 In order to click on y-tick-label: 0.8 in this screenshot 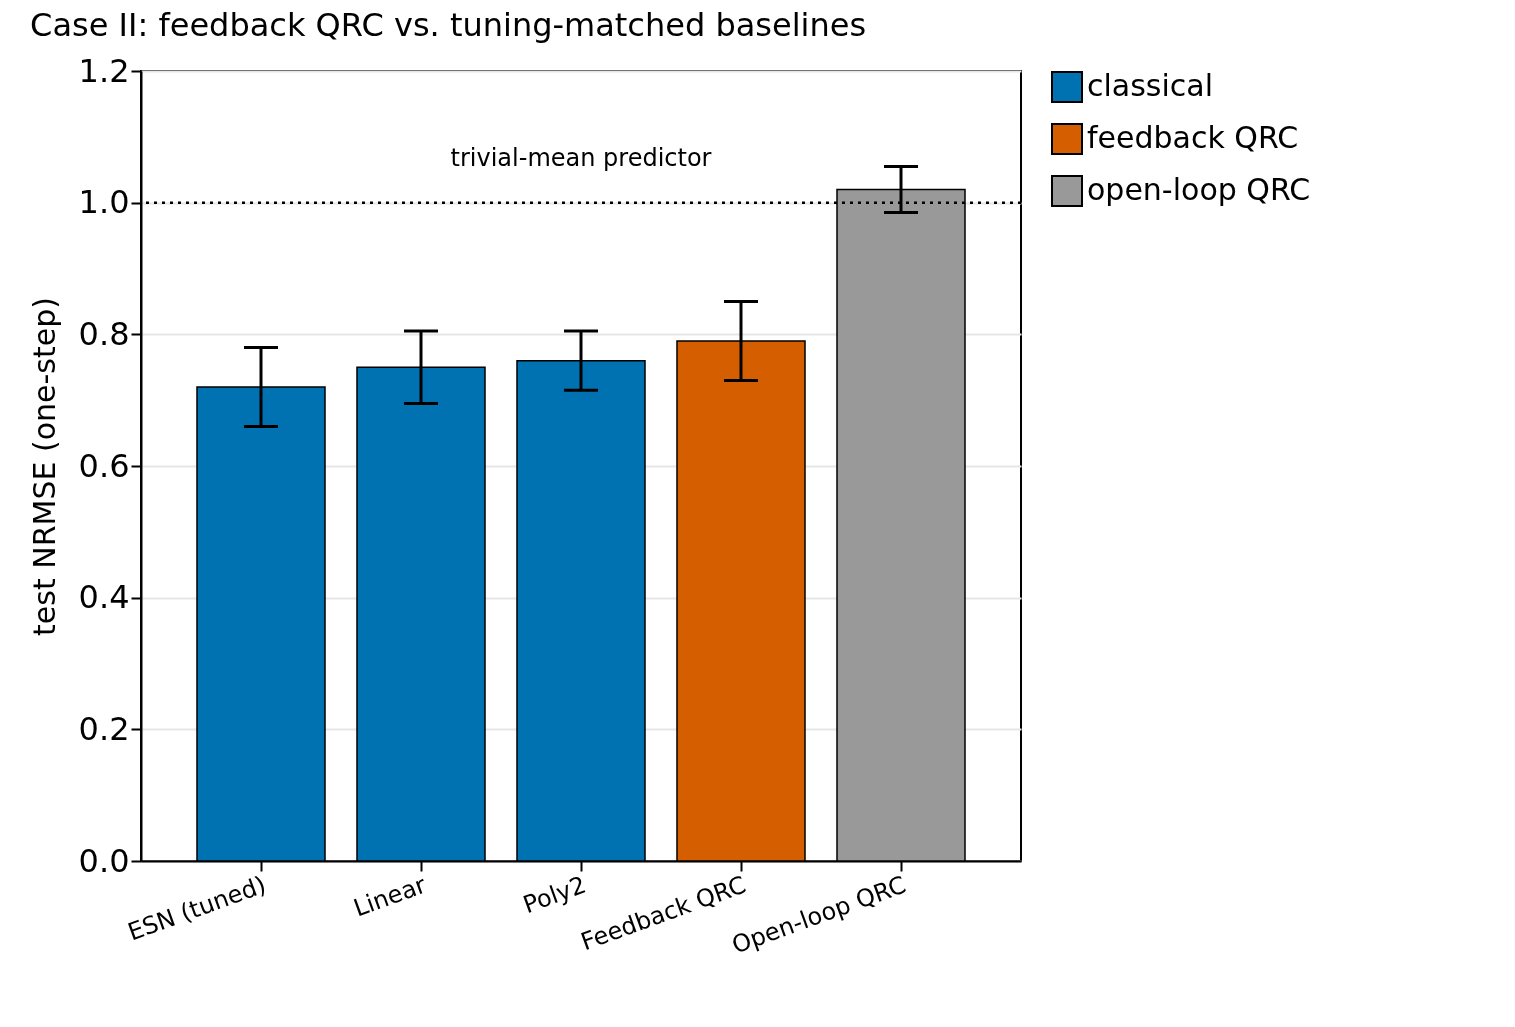, I will do `click(104, 333)`.